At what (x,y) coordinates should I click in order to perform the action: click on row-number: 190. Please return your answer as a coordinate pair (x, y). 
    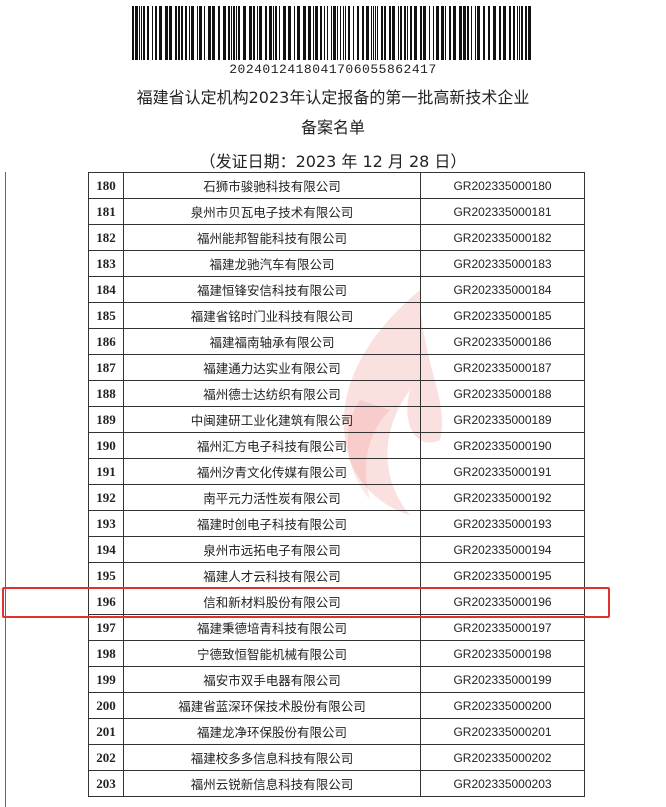
    Looking at the image, I should click on (106, 445).